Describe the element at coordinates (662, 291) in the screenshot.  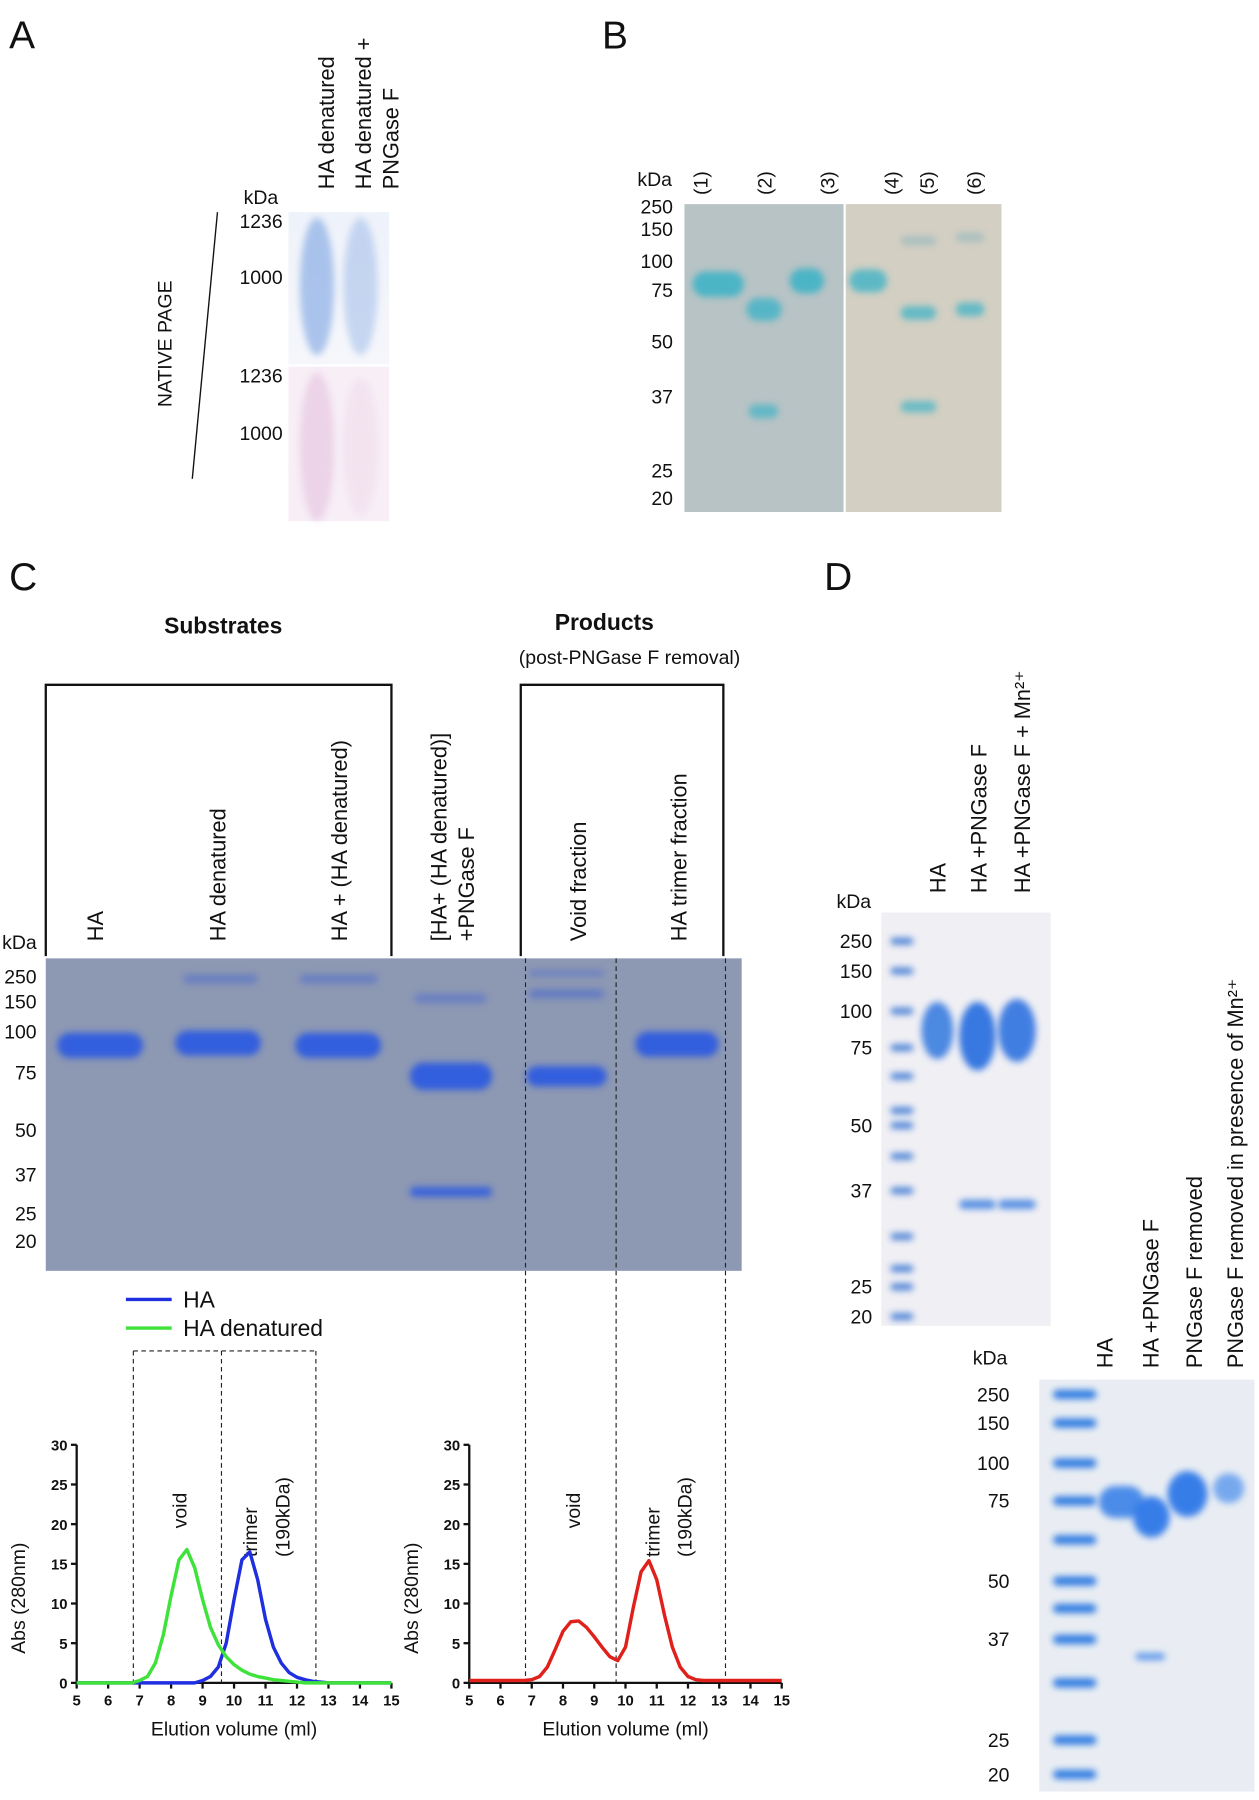
I see `marker-label: 75` at that location.